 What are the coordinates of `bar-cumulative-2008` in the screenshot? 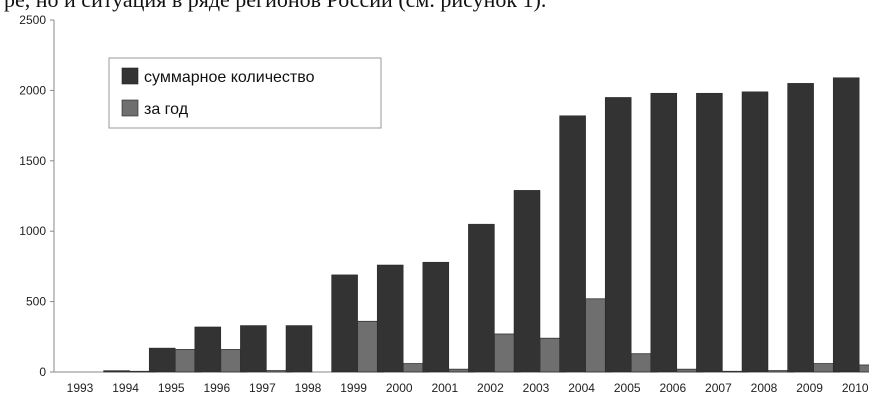 It's located at (755, 232).